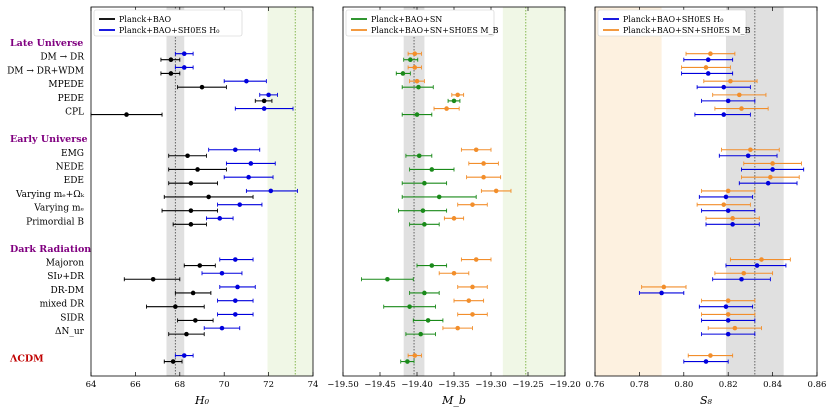 This screenshot has width=830, height=415. I want to click on row-label: SIν+DR, so click(65, 277).